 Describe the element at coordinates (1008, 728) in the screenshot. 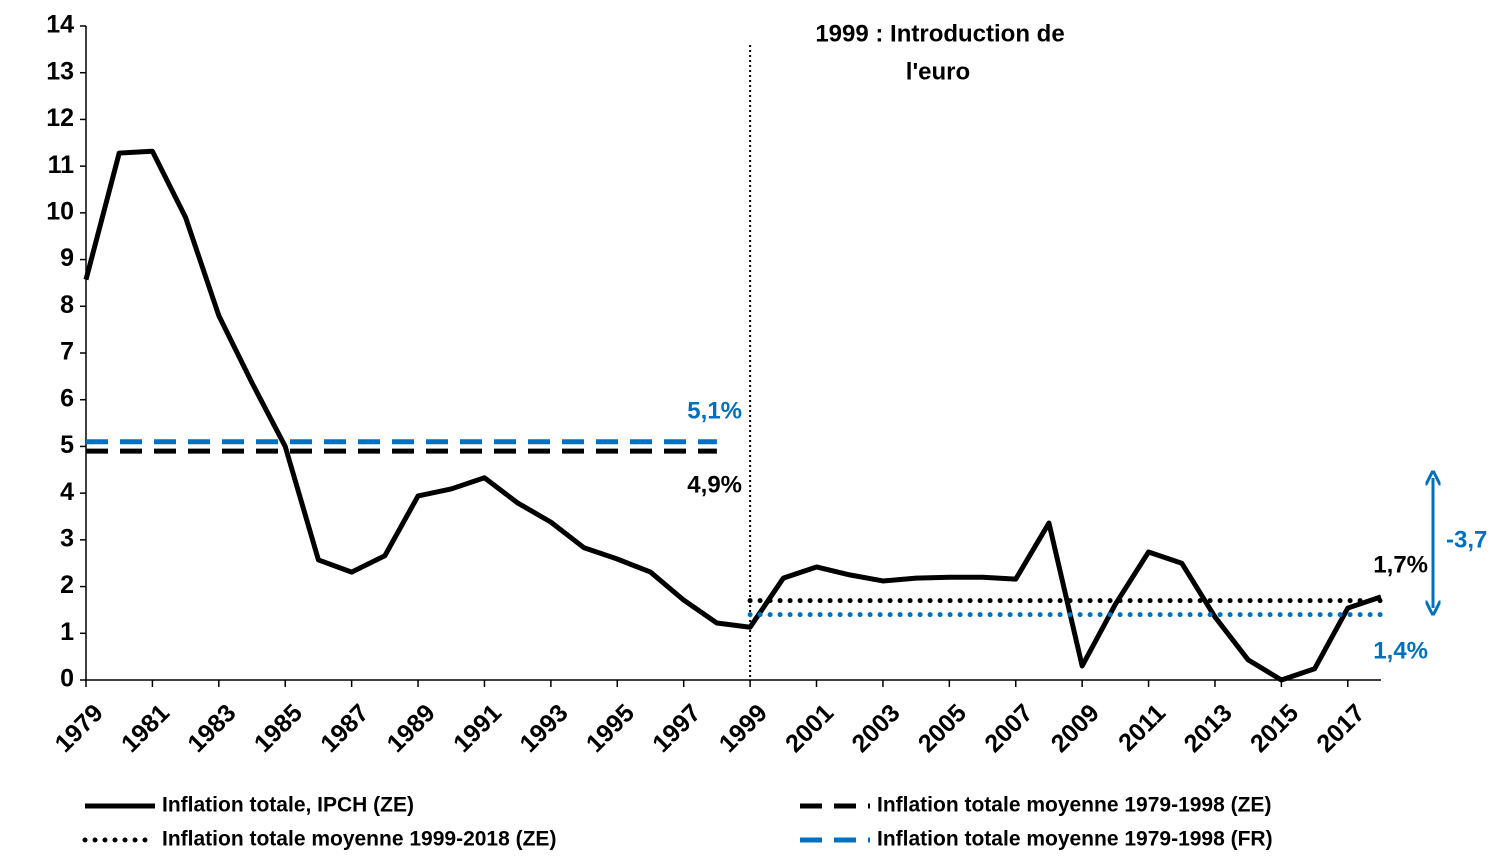

I see `x-tick-label: 2007` at that location.